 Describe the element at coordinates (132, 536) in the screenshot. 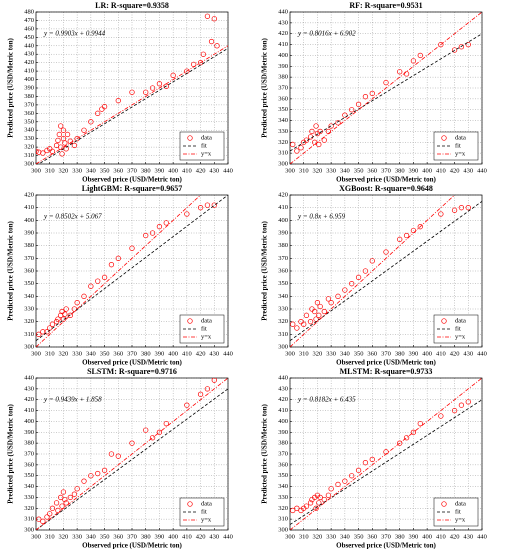

I see `x-tick-label: 370` at that location.